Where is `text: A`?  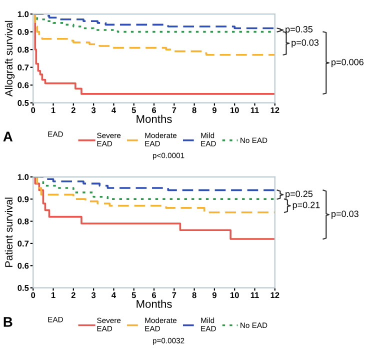 text: A is located at coordinates (8, 137).